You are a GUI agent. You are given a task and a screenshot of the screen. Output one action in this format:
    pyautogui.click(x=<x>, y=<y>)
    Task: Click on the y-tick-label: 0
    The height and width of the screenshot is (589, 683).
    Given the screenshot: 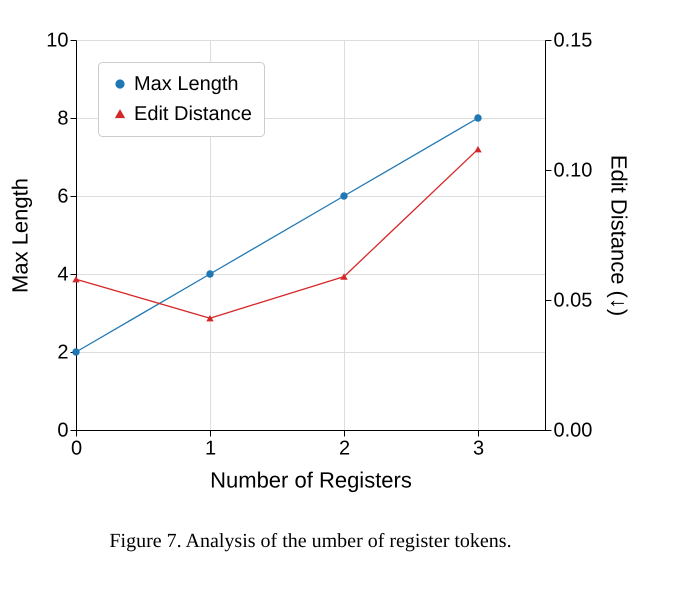 What is the action you would take?
    pyautogui.click(x=62, y=431)
    